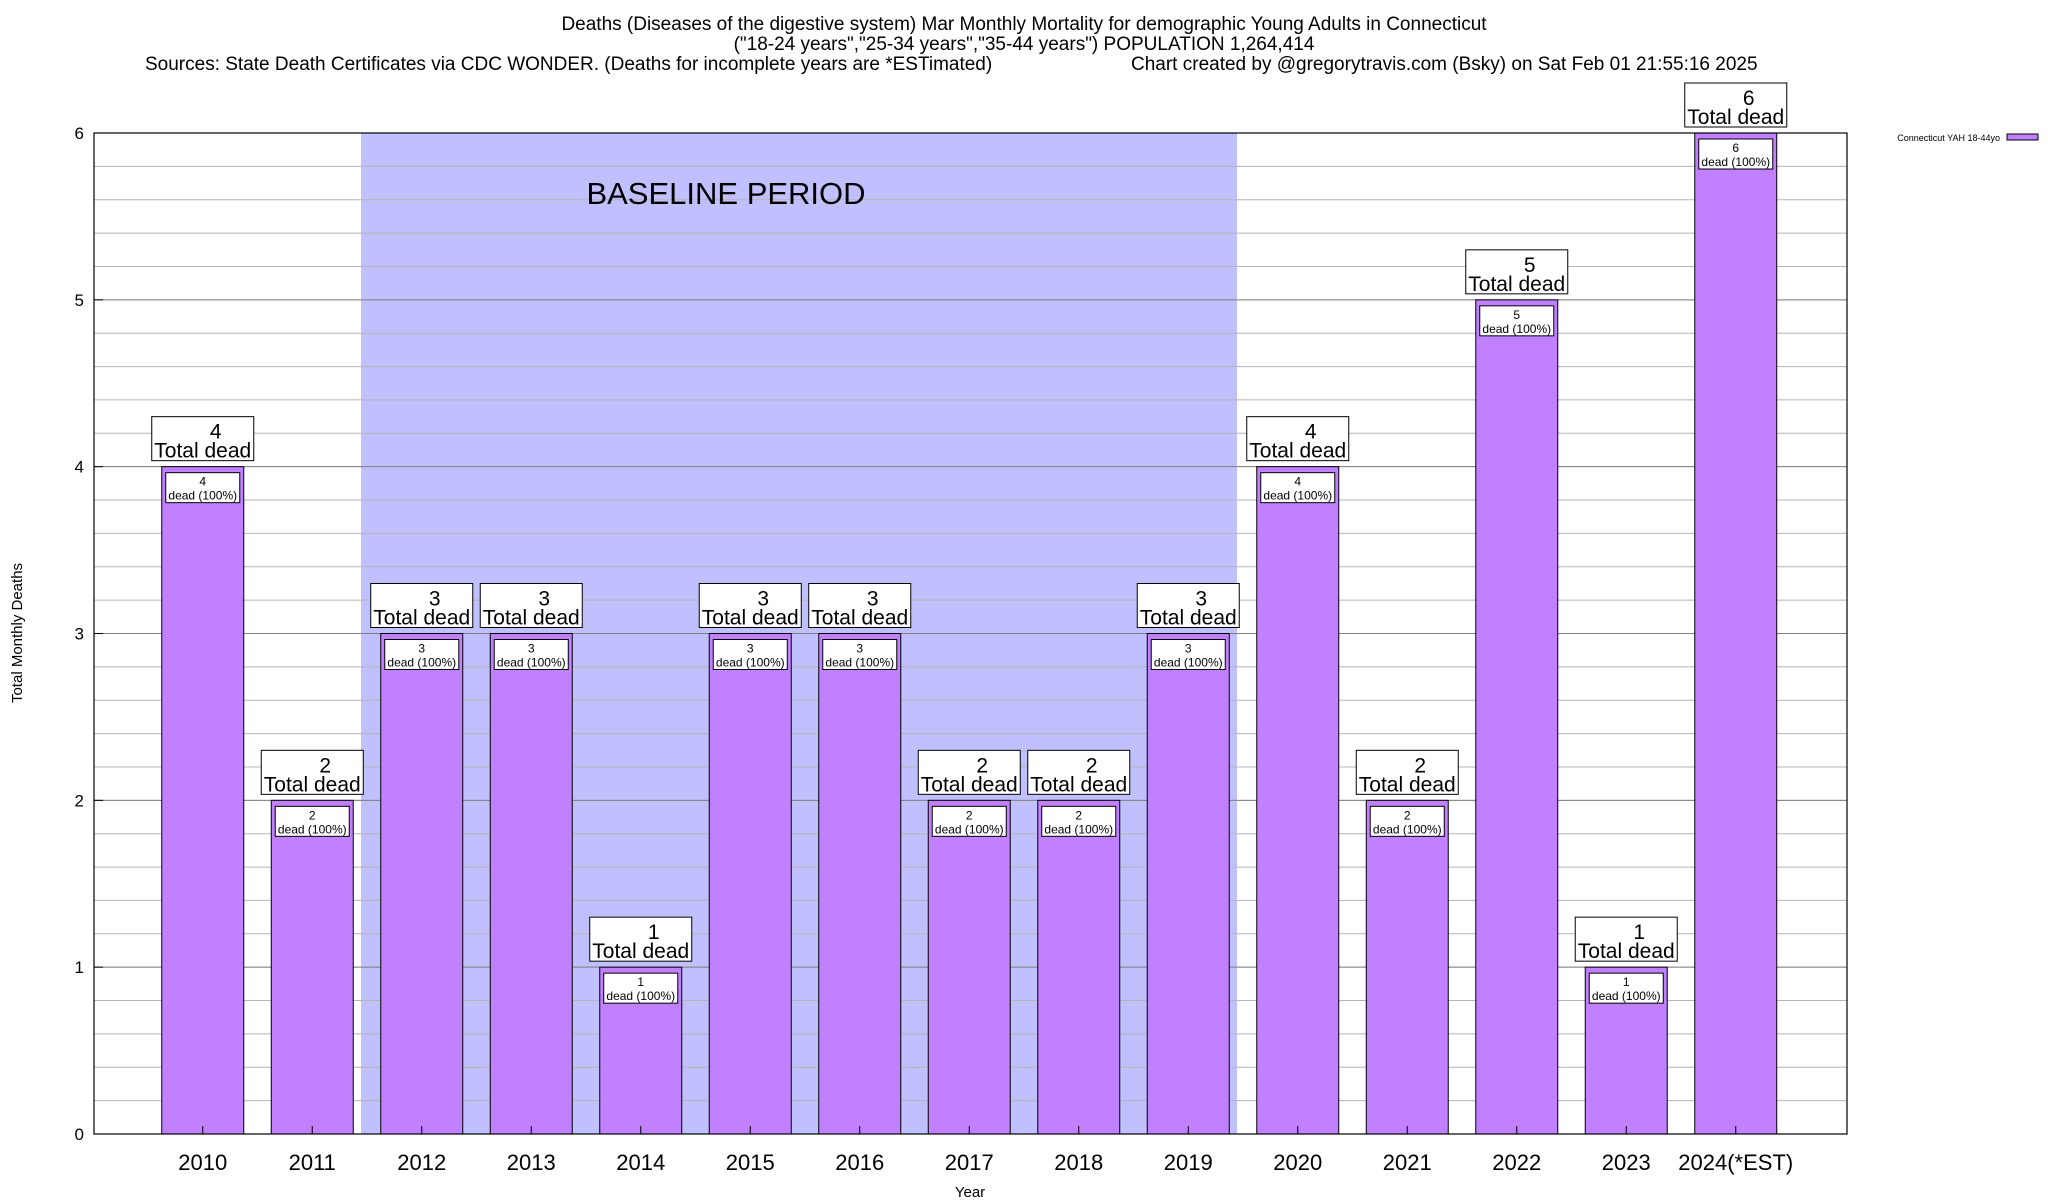 This screenshot has height=1200, width=2048. What do you see at coordinates (1749, 98) in the screenshot?
I see `bar-total-value: 6` at bounding box center [1749, 98].